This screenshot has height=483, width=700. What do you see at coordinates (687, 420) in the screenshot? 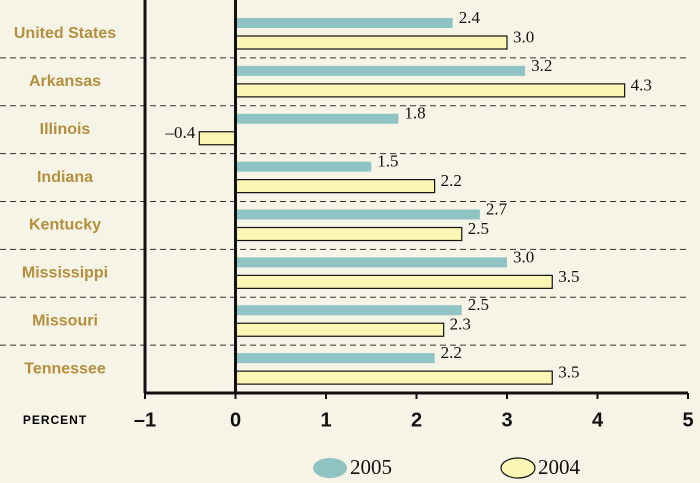
I see `x-tick-label: 5` at bounding box center [687, 420].